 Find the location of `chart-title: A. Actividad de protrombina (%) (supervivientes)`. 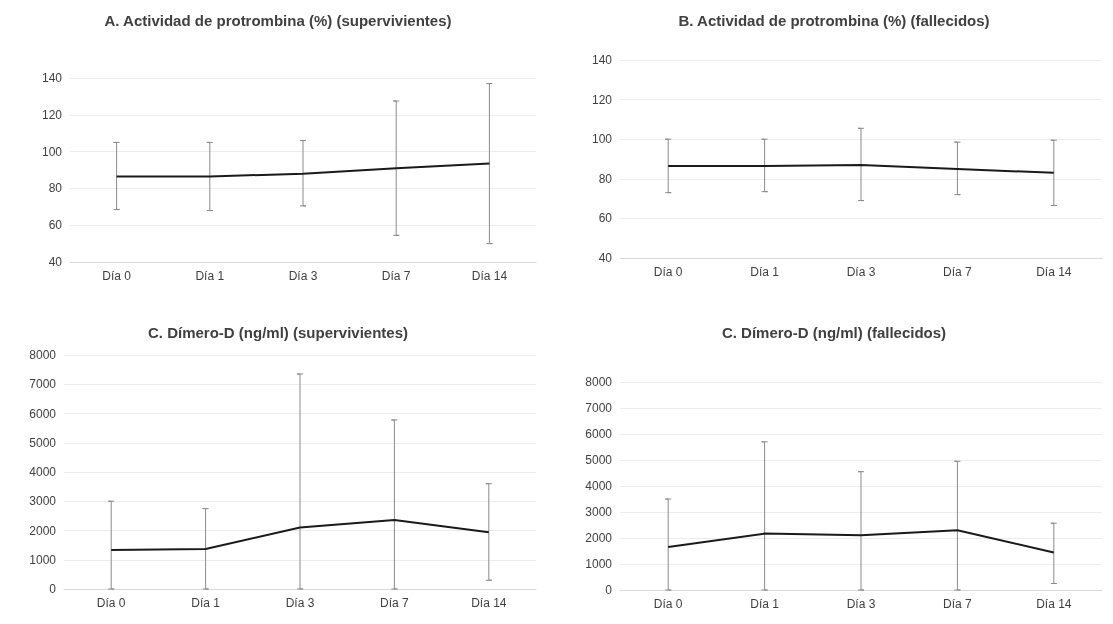

chart-title: A. Actividad de protrombina (%) (supervivientes) is located at coordinates (278, 20).